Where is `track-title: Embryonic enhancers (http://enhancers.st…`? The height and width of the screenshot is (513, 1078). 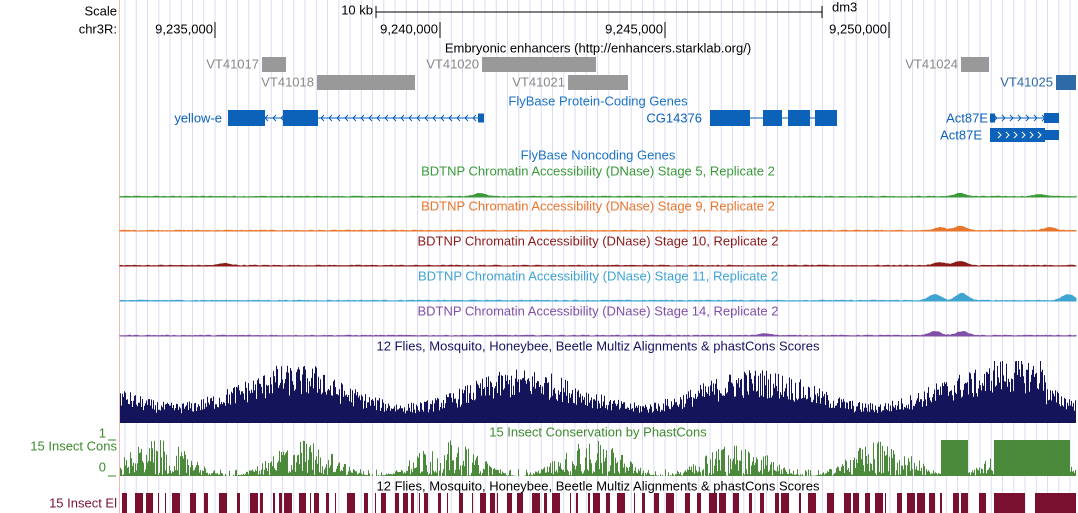 track-title: Embryonic enhancers (http://enhancers.st… is located at coordinates (598, 47).